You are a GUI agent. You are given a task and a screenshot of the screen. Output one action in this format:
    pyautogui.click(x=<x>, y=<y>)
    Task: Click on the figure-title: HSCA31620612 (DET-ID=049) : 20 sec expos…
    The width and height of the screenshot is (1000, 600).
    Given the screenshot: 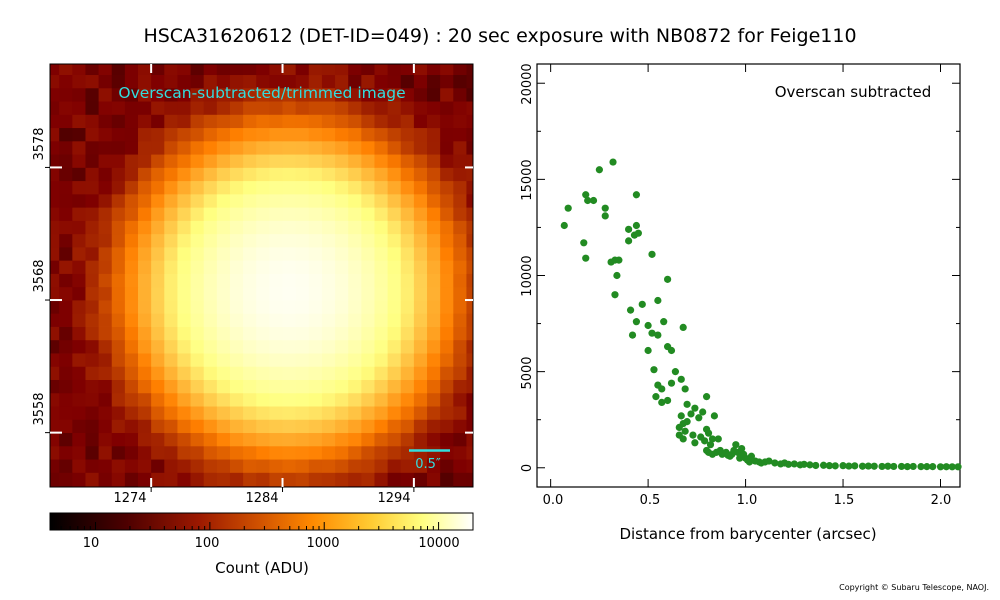 What is the action you would take?
    pyautogui.click(x=499, y=36)
    